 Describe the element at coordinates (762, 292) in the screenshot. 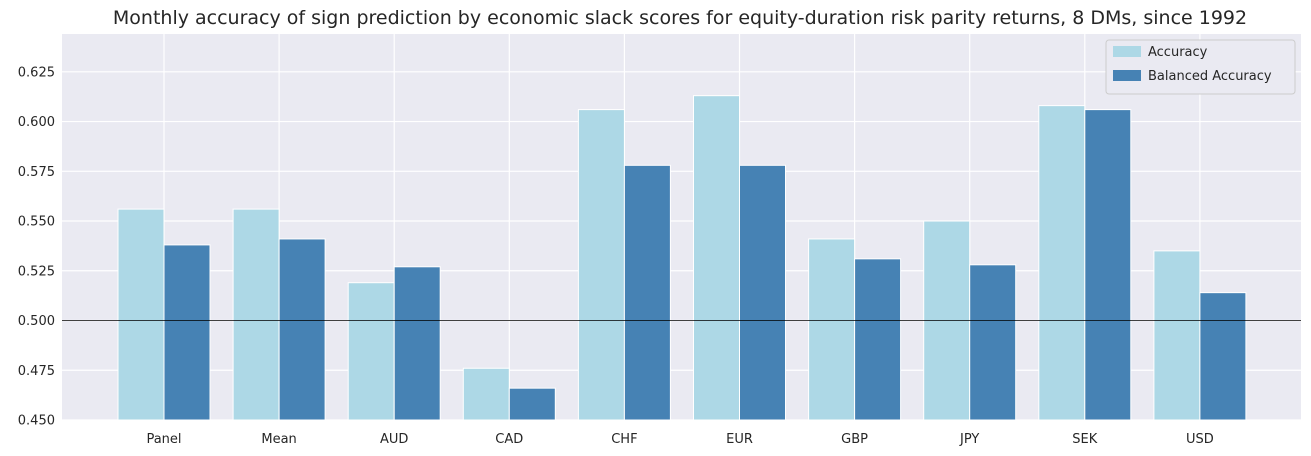

I see `bar-balanced-accuracy-eur` at that location.